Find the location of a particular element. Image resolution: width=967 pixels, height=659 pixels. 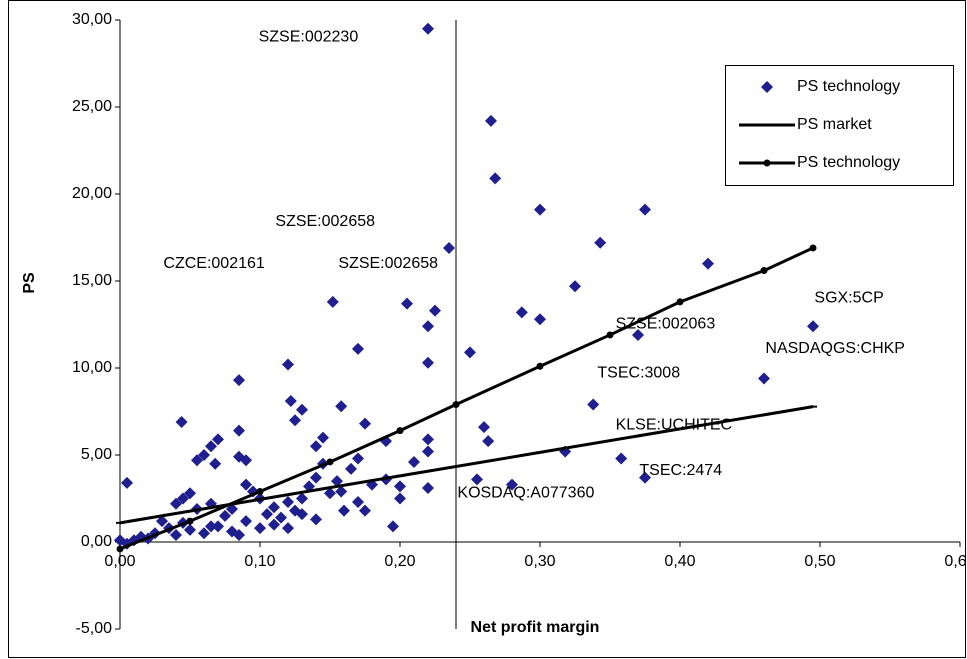

legend: PS technology PS market PS technology is located at coordinates (839, 125).